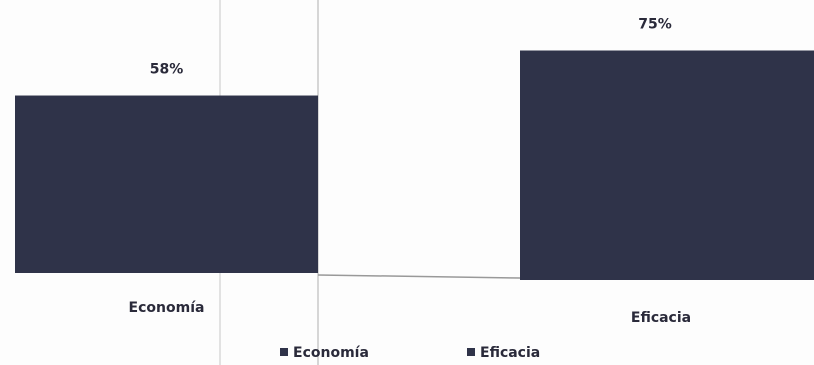 Image resolution: width=814 pixels, height=365 pixels. Describe the element at coordinates (655, 25) in the screenshot. I see `value-label: 75%` at that location.